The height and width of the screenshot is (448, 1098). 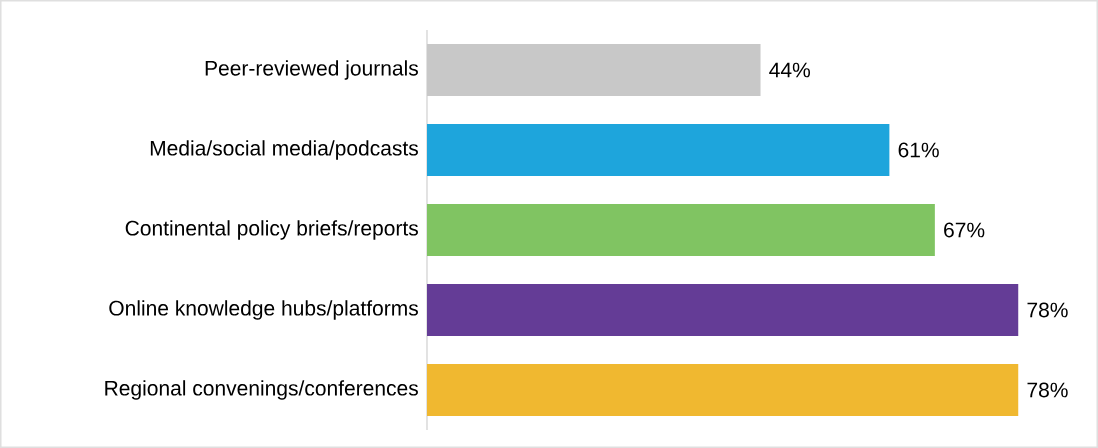 What do you see at coordinates (918, 150) in the screenshot?
I see `data-label: 61%` at bounding box center [918, 150].